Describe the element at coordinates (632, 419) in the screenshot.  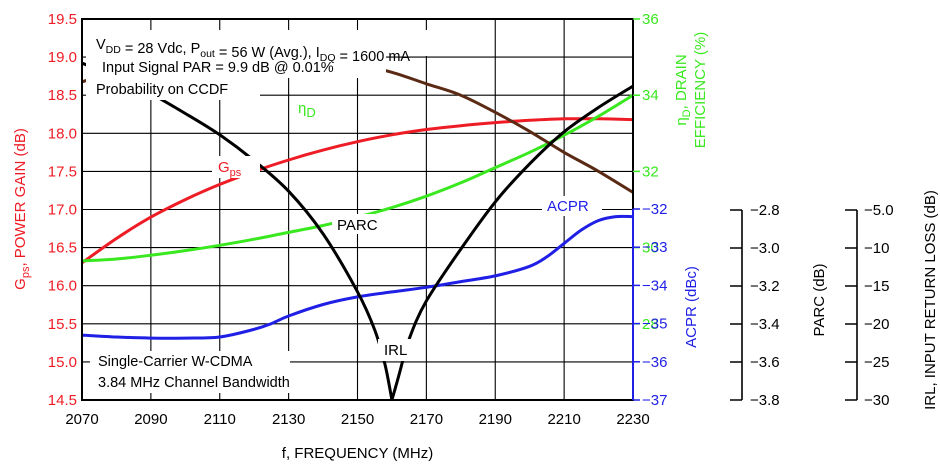
I see `x-tick-label: 2230` at that location.